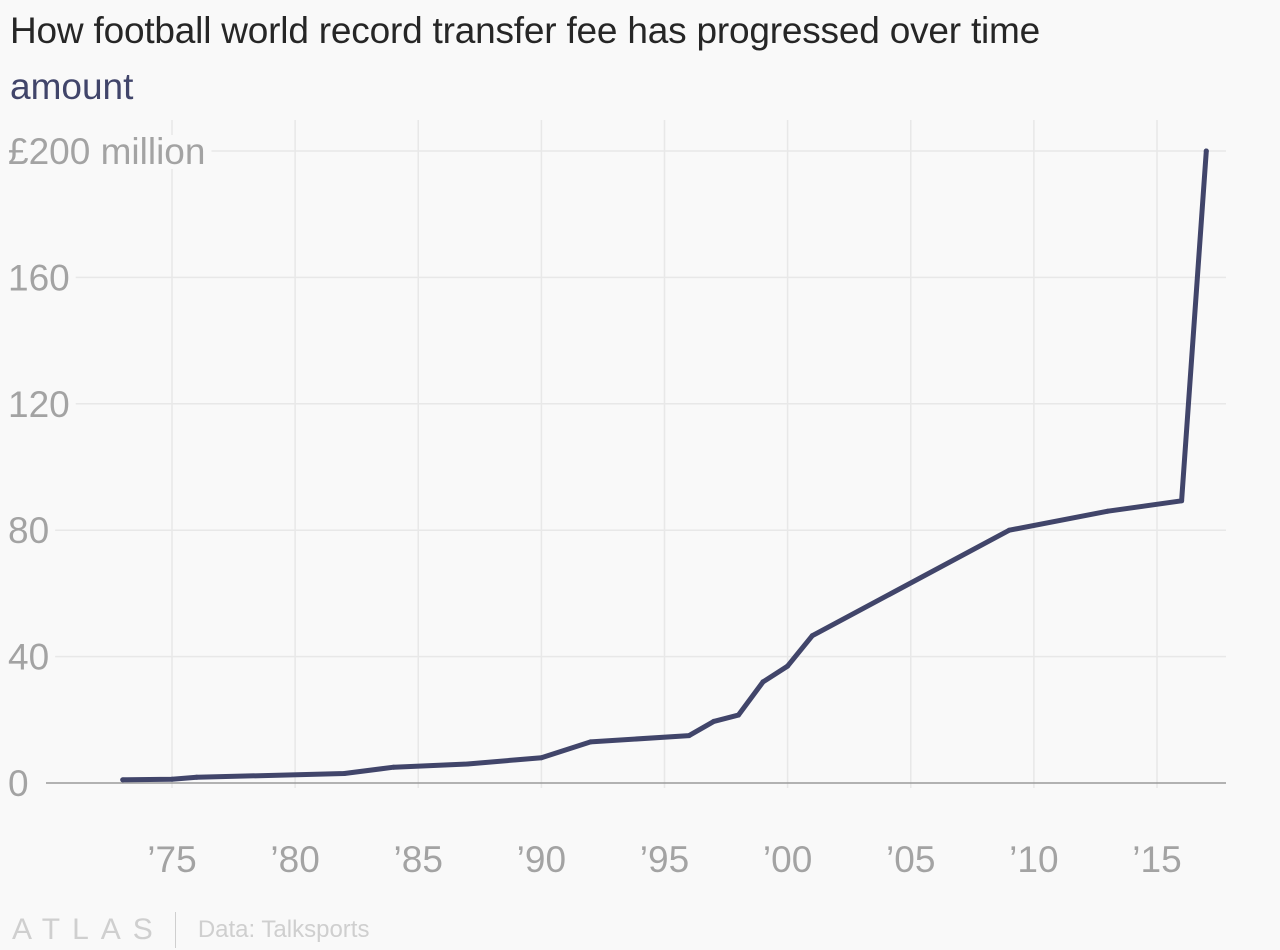 The width and height of the screenshot is (1280, 950). I want to click on y-tick-labels: 0 40 80 120 160 £200 million, so click(108, 467).